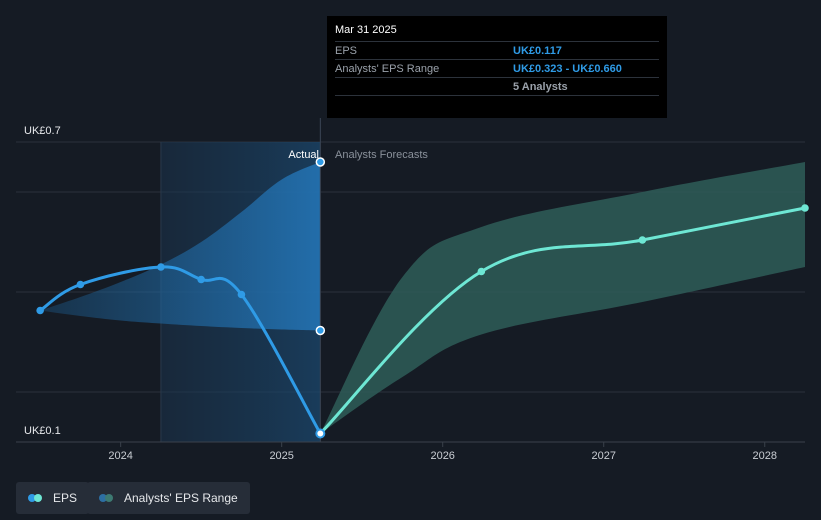 This screenshot has height=520, width=821. What do you see at coordinates (497, 50) in the screenshot?
I see `tooltip-row-eps: EPS UK£0.117` at bounding box center [497, 50].